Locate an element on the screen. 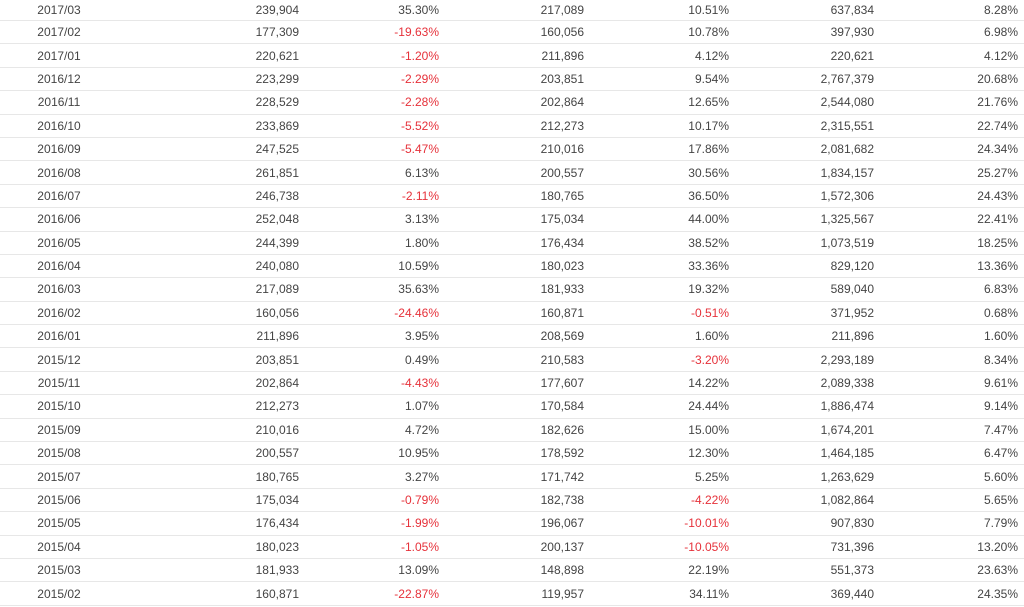 Image resolution: width=1024 pixels, height=607 pixels. cumulative-cell: 1,263,629 is located at coordinates (805, 476).